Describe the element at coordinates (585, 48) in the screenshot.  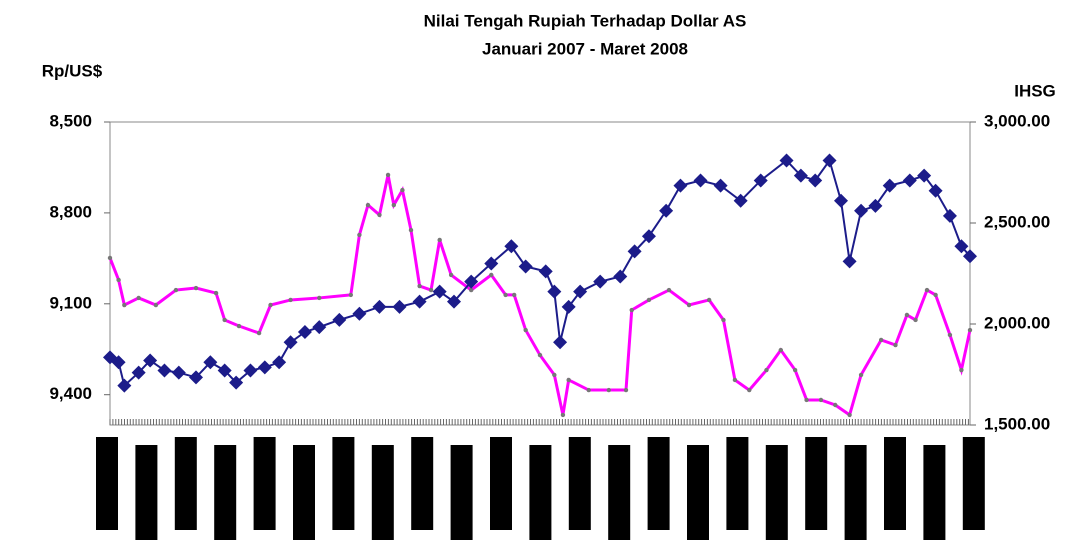
I see `chart-subtitle: Januari 2007 - Maret 2008` at that location.